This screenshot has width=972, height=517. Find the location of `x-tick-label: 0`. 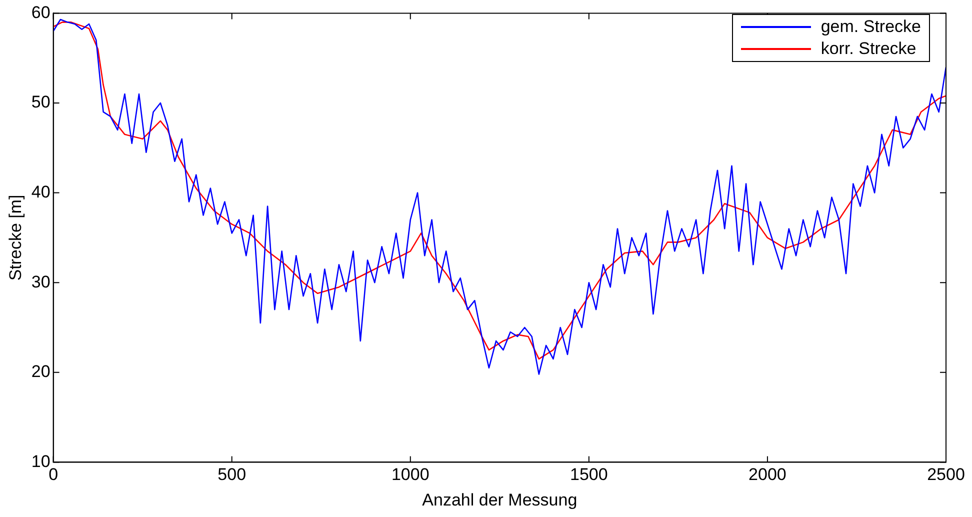

x-tick-label: 0 is located at coordinates (53, 474).